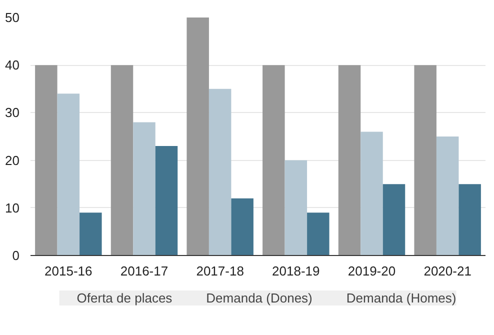  I want to click on x-tick-label: 2017-18, so click(220, 271).